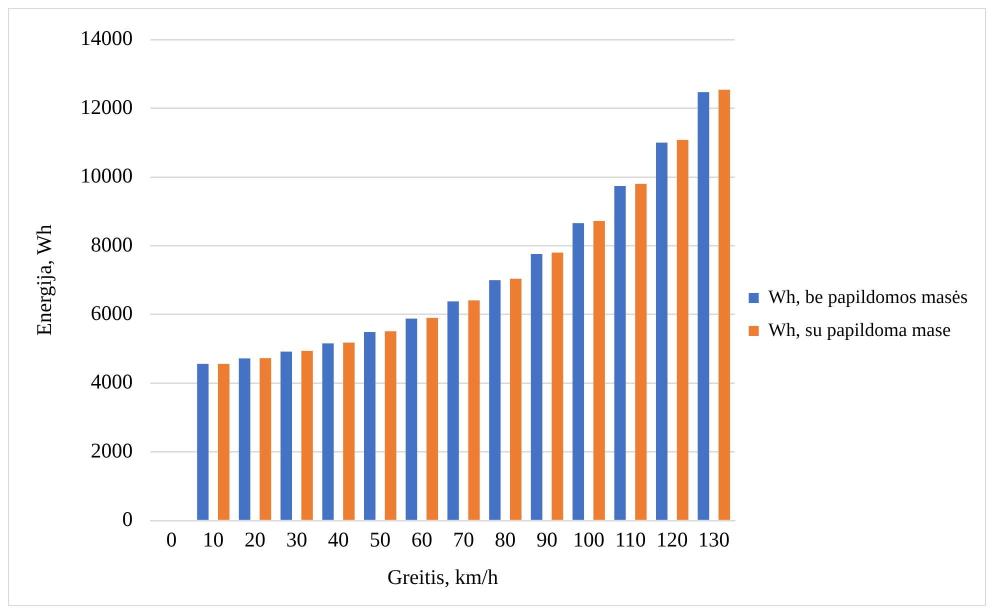  Describe the element at coordinates (859, 330) in the screenshot. I see `legend-label: Wh, su papildoma mase` at that location.